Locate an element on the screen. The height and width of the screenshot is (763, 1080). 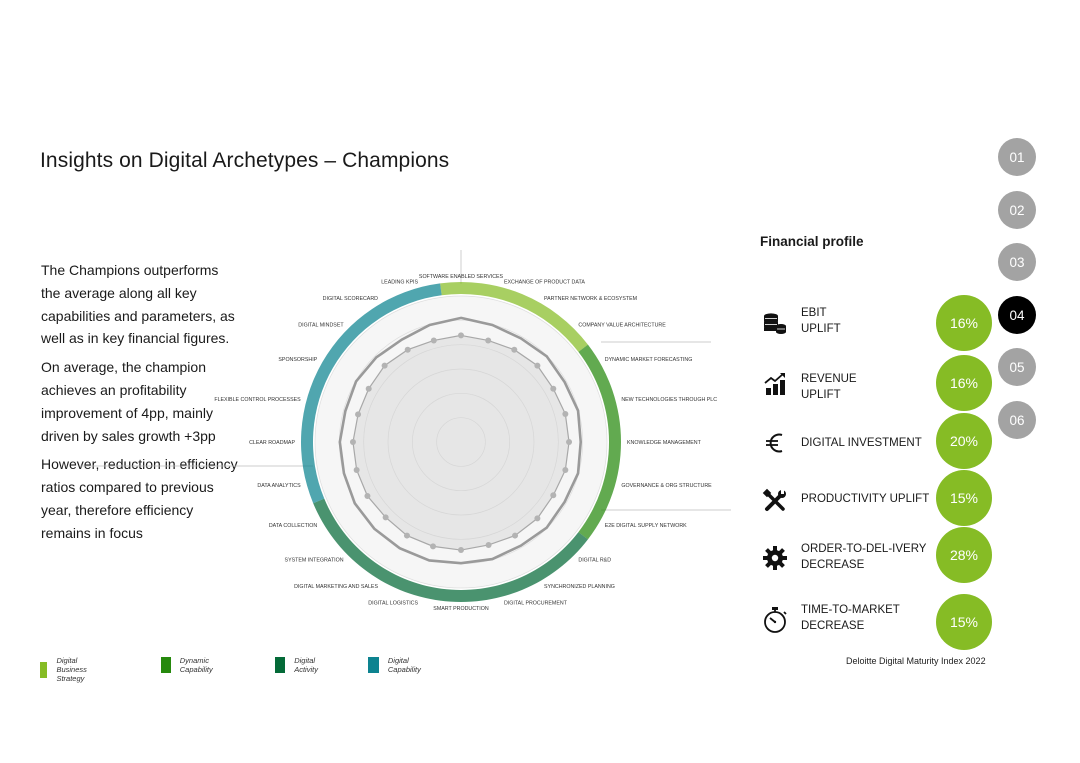
category-label: EXCHANGE OF PRODUCT DATA is located at coordinates (544, 283).